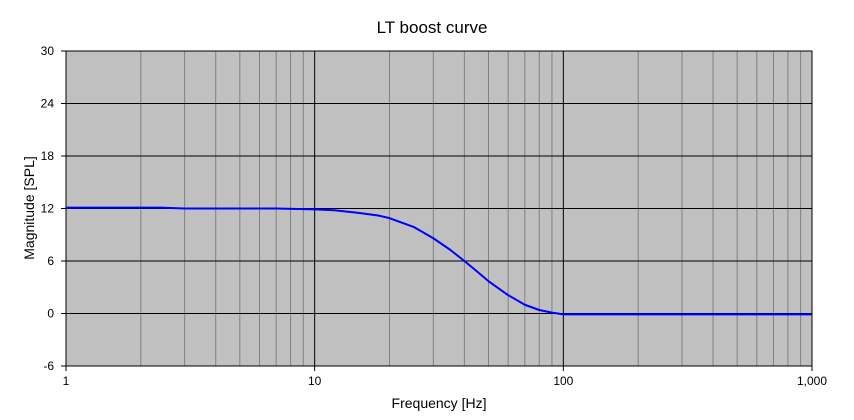 The width and height of the screenshot is (854, 420). I want to click on y-tick-label: 18, so click(48, 156).